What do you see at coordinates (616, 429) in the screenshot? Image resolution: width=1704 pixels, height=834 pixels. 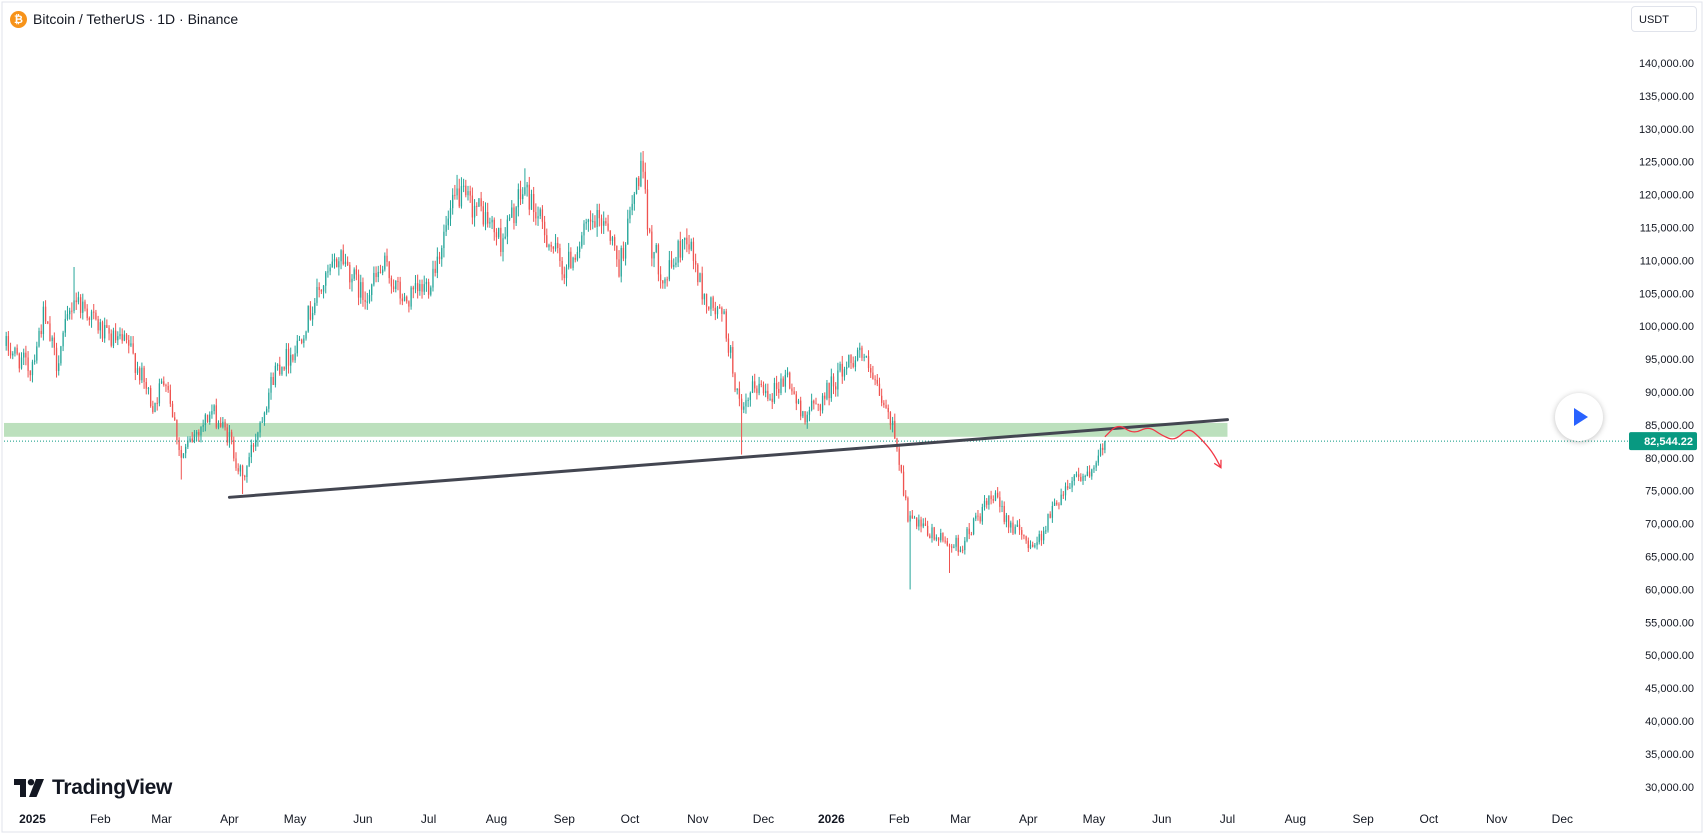 I see `support-zone` at bounding box center [616, 429].